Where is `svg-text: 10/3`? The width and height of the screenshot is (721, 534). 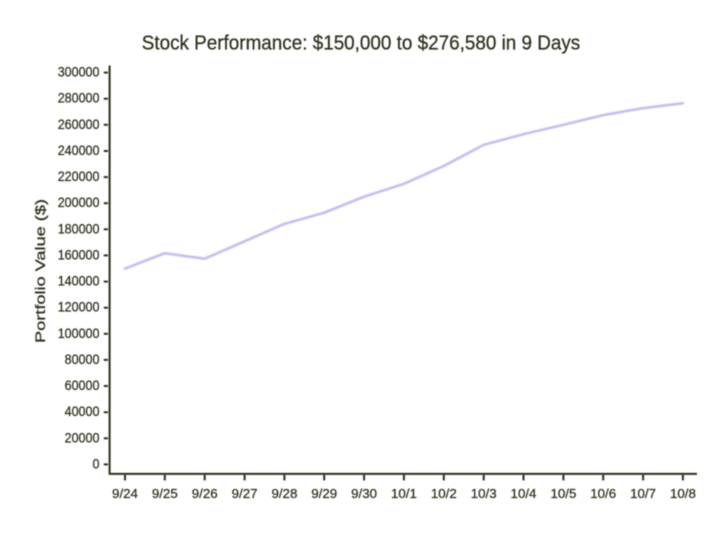 svg-text: 10/3 is located at coordinates (484, 493).